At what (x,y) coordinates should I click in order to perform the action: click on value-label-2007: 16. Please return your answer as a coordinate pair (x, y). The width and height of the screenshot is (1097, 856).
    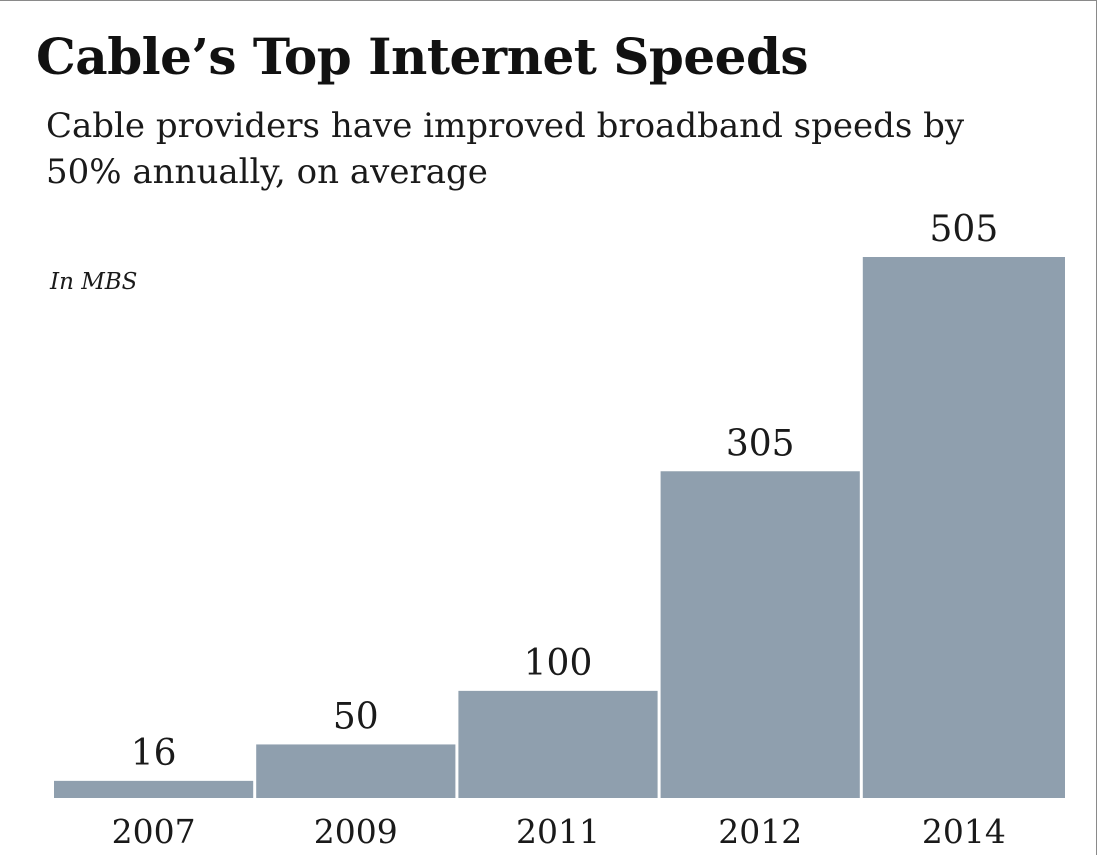
    Looking at the image, I should click on (154, 753).